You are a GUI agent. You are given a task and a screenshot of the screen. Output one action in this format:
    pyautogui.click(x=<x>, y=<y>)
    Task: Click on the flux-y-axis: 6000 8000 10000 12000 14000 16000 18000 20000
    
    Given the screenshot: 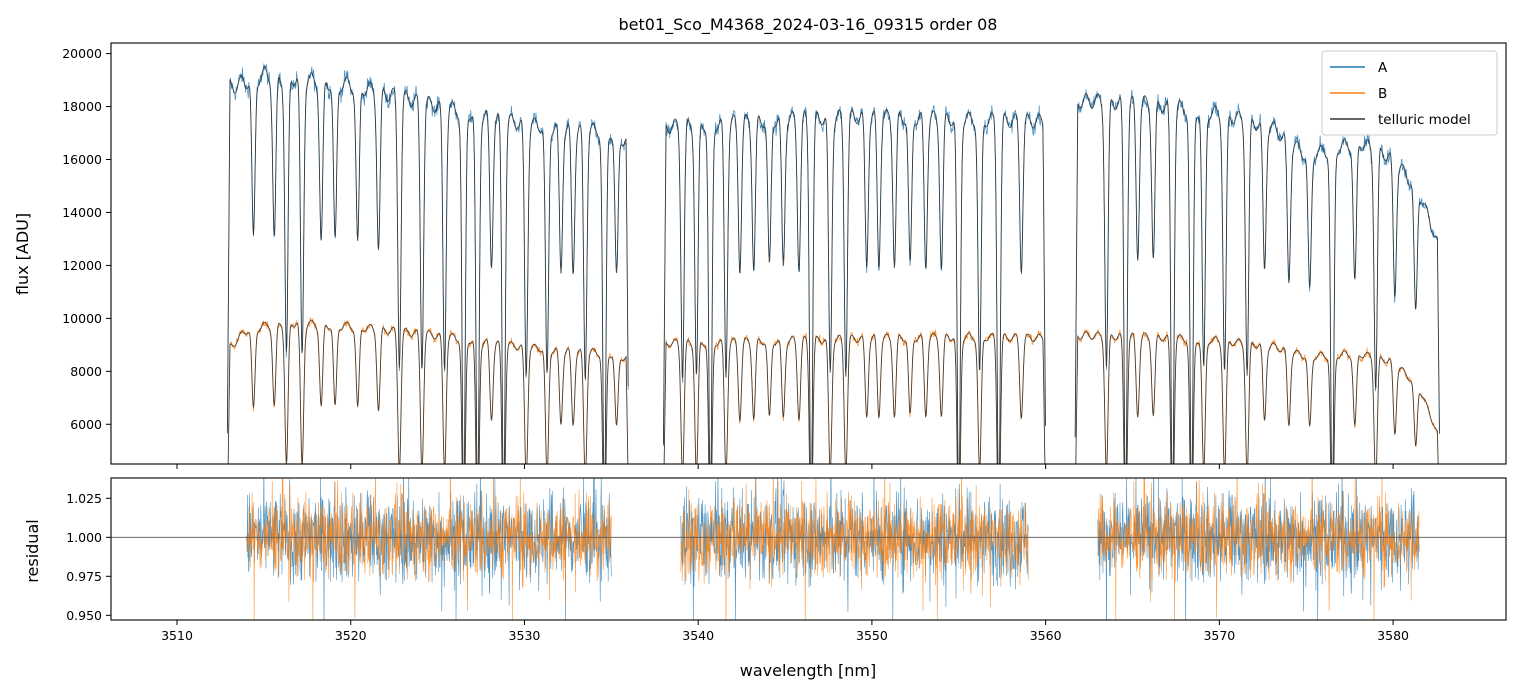 What is the action you would take?
    pyautogui.click(x=86, y=239)
    